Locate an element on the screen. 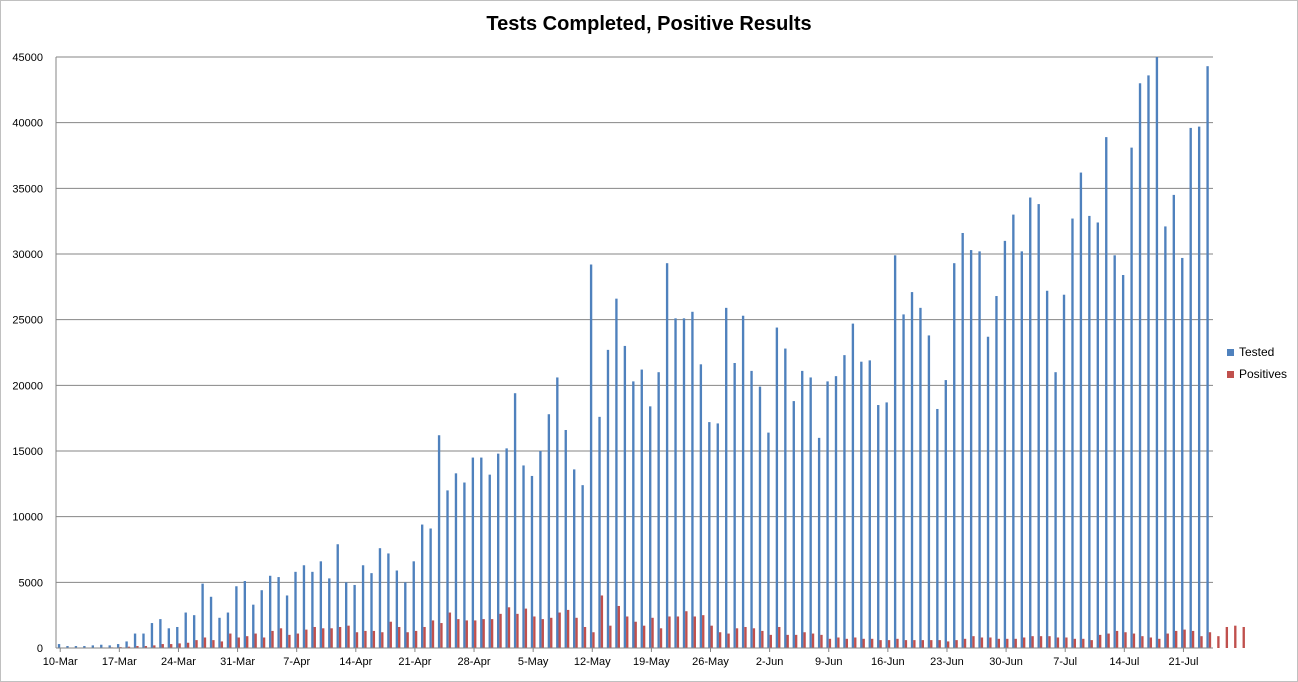 The image size is (1298, 682). y-tick-label-0: 0 is located at coordinates (40, 649).